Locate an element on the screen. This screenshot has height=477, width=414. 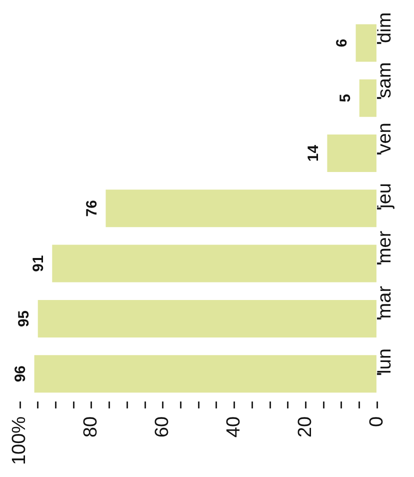
x-tick-label: 100% is located at coordinates (19, 441).